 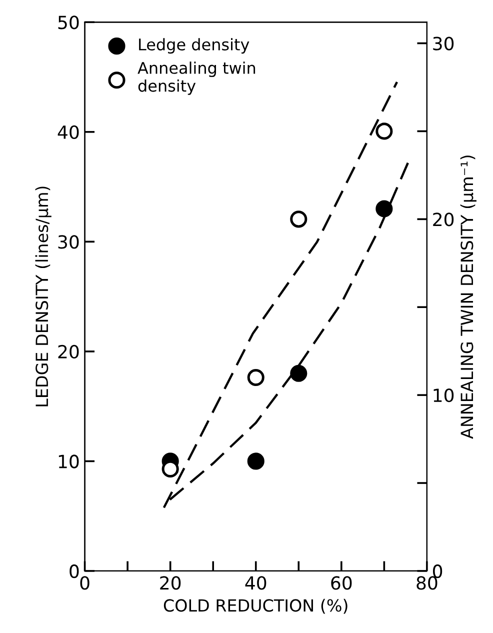 What do you see at coordinates (427, 583) in the screenshot?
I see `x-tick-label: 80` at bounding box center [427, 583].